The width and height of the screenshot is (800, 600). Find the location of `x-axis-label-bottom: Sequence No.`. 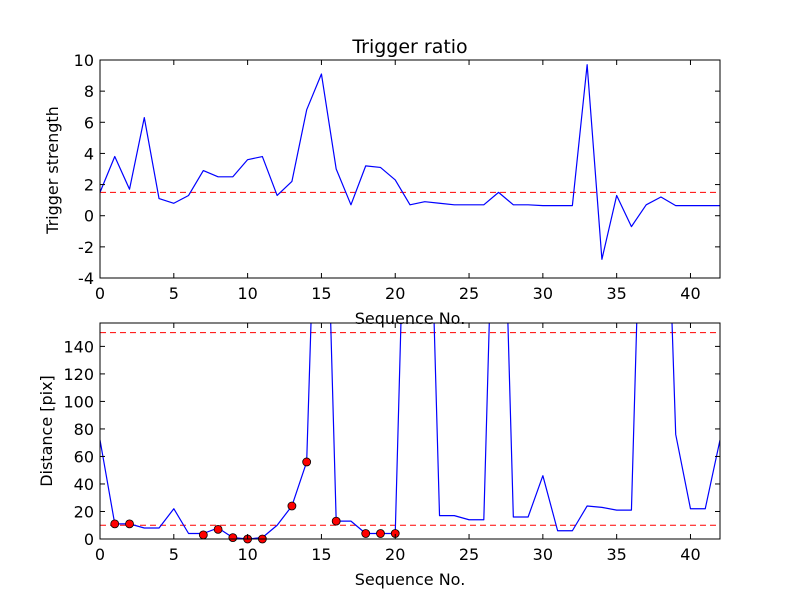

x-axis-label-bottom: Sequence No. is located at coordinates (410, 579).